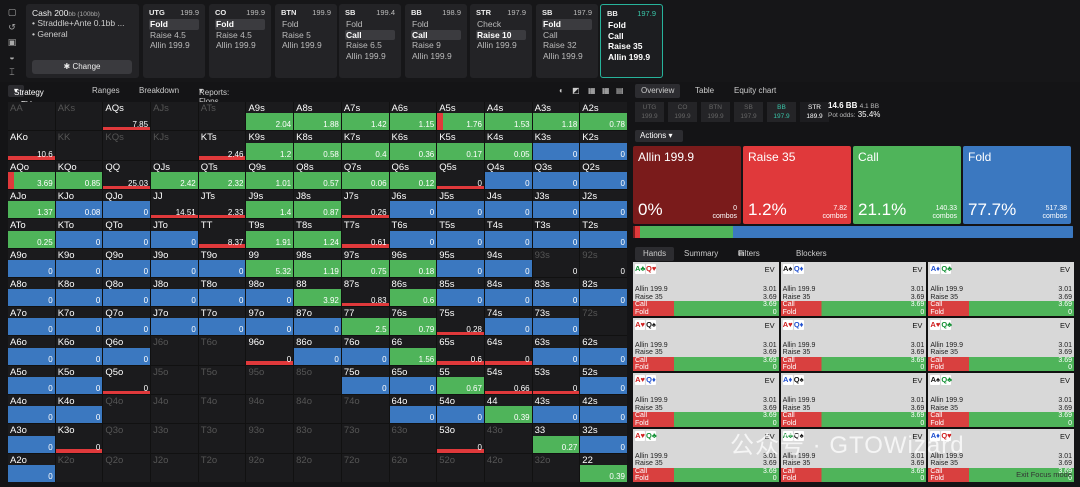  What do you see at coordinates (508, 262) in the screenshot?
I see `hand-cell: 94s 0` at bounding box center [508, 262].